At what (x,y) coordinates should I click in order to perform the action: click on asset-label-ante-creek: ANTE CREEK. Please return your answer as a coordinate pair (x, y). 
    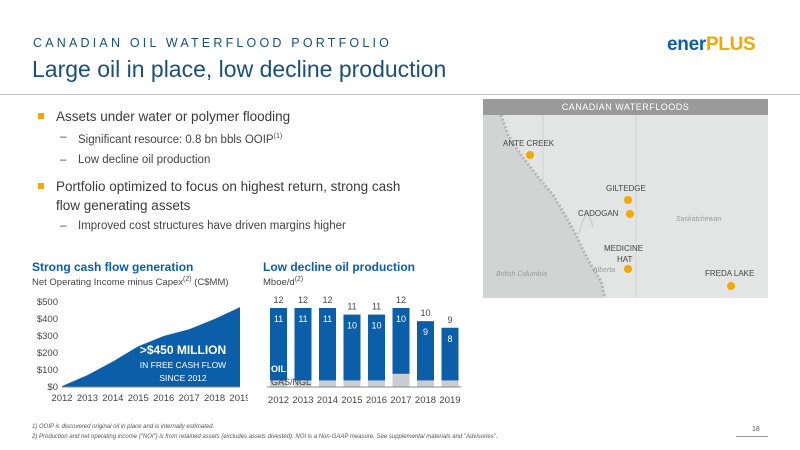
    Looking at the image, I should click on (529, 143).